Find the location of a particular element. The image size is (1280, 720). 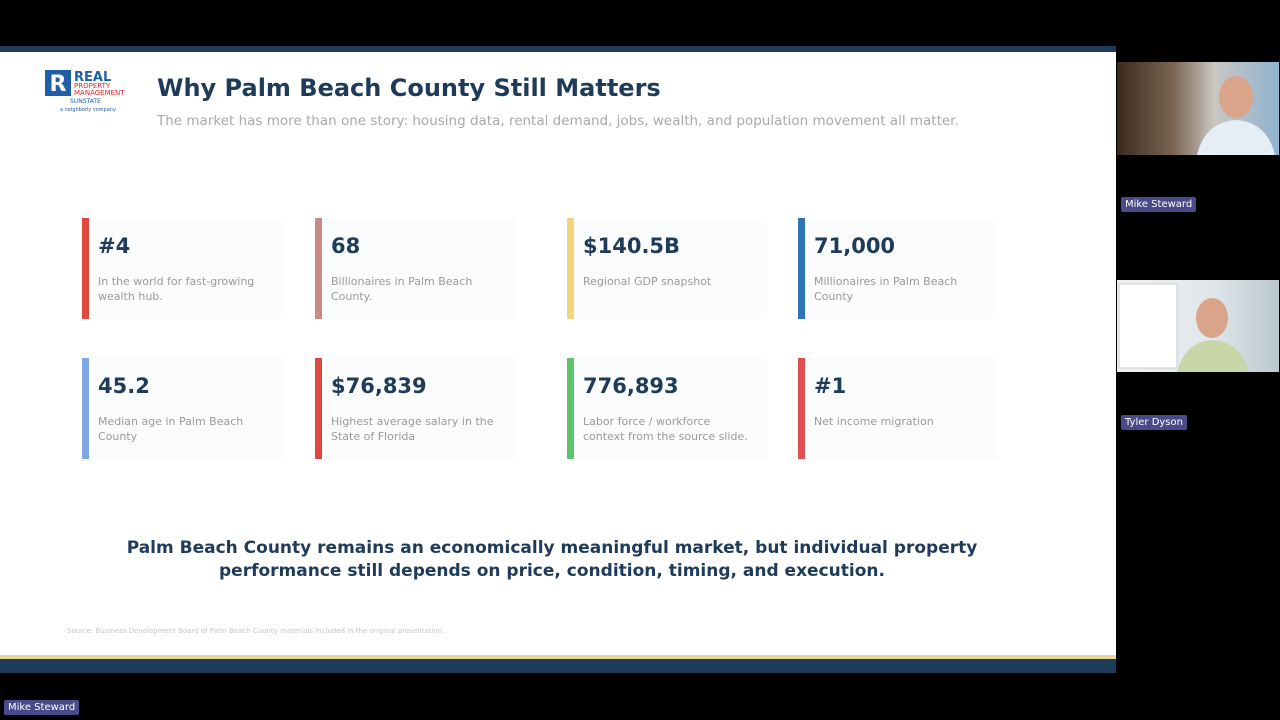

stat-value: $140.5B is located at coordinates (632, 246).